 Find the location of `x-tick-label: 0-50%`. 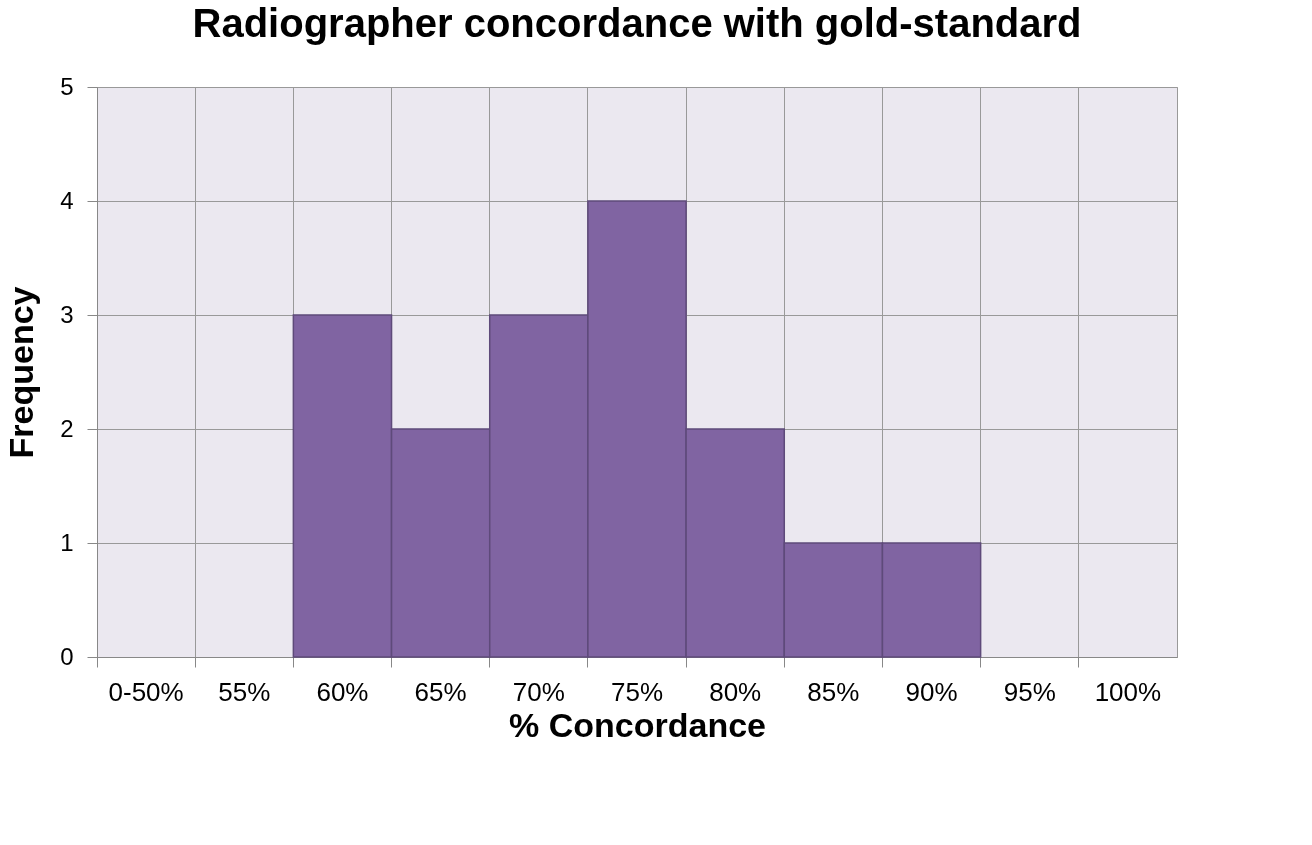

x-tick-label: 0-50% is located at coordinates (146, 691).